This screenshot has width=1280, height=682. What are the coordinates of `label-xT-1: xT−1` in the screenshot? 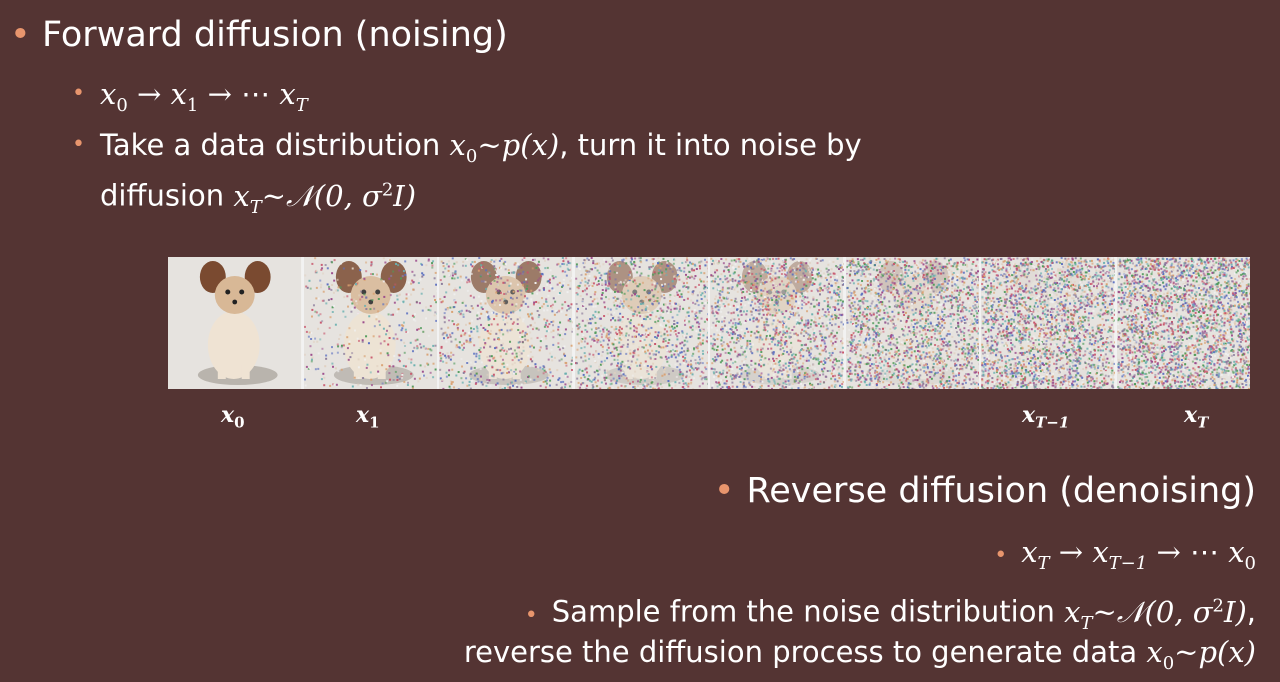 It's located at (1045, 416).